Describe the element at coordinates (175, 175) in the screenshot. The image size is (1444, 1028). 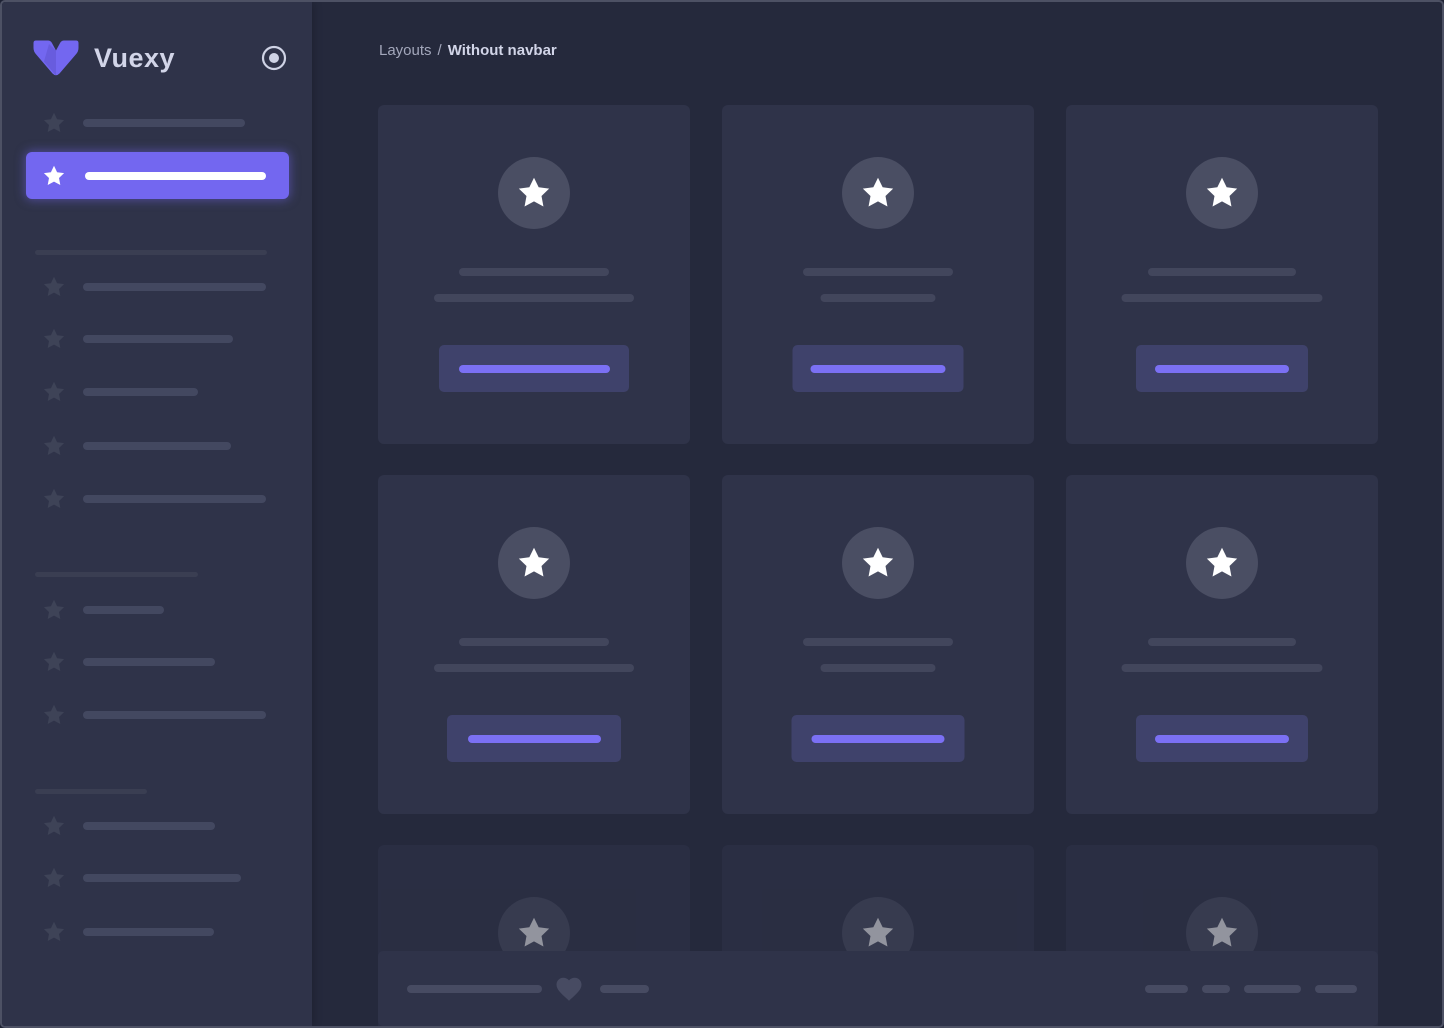
I see `active-label-bar` at that location.